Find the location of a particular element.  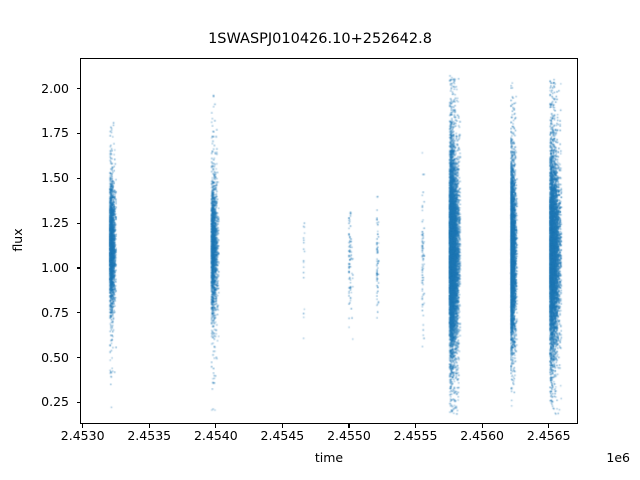

y-tick-label: 0.75 is located at coordinates (55, 312).